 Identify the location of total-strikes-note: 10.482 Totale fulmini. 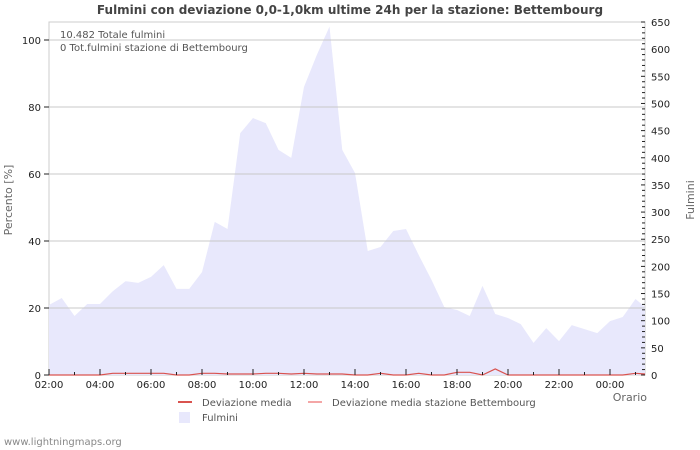
(112, 35).